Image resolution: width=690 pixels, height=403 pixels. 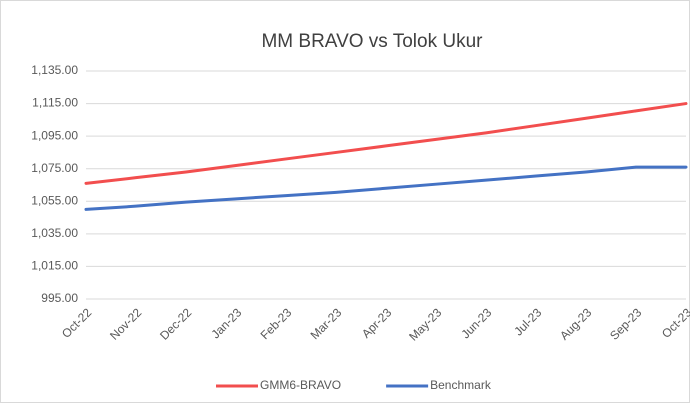 What do you see at coordinates (372, 41) in the screenshot?
I see `chart-title: MM BRAVO vs Tolok Ukur` at bounding box center [372, 41].